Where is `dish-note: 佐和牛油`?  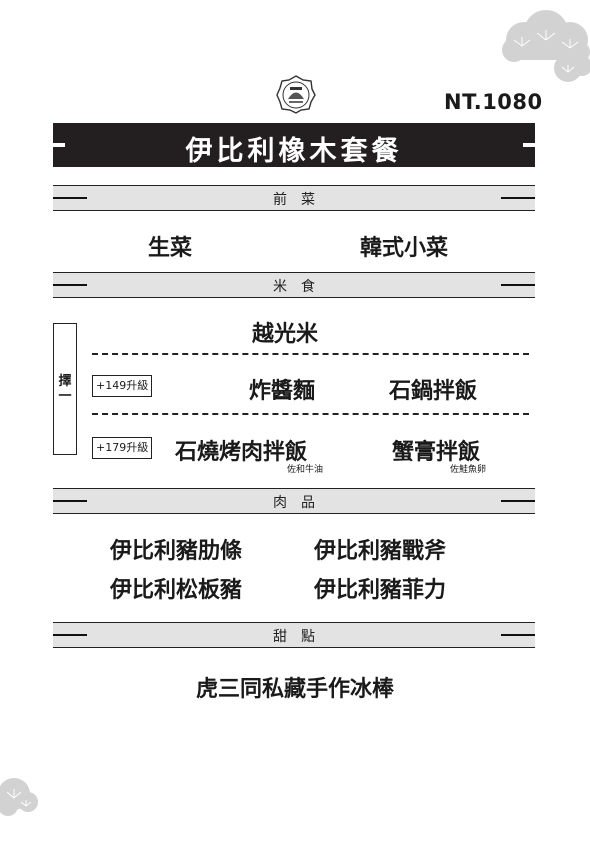 dish-note: 佐和牛油 is located at coordinates (305, 470).